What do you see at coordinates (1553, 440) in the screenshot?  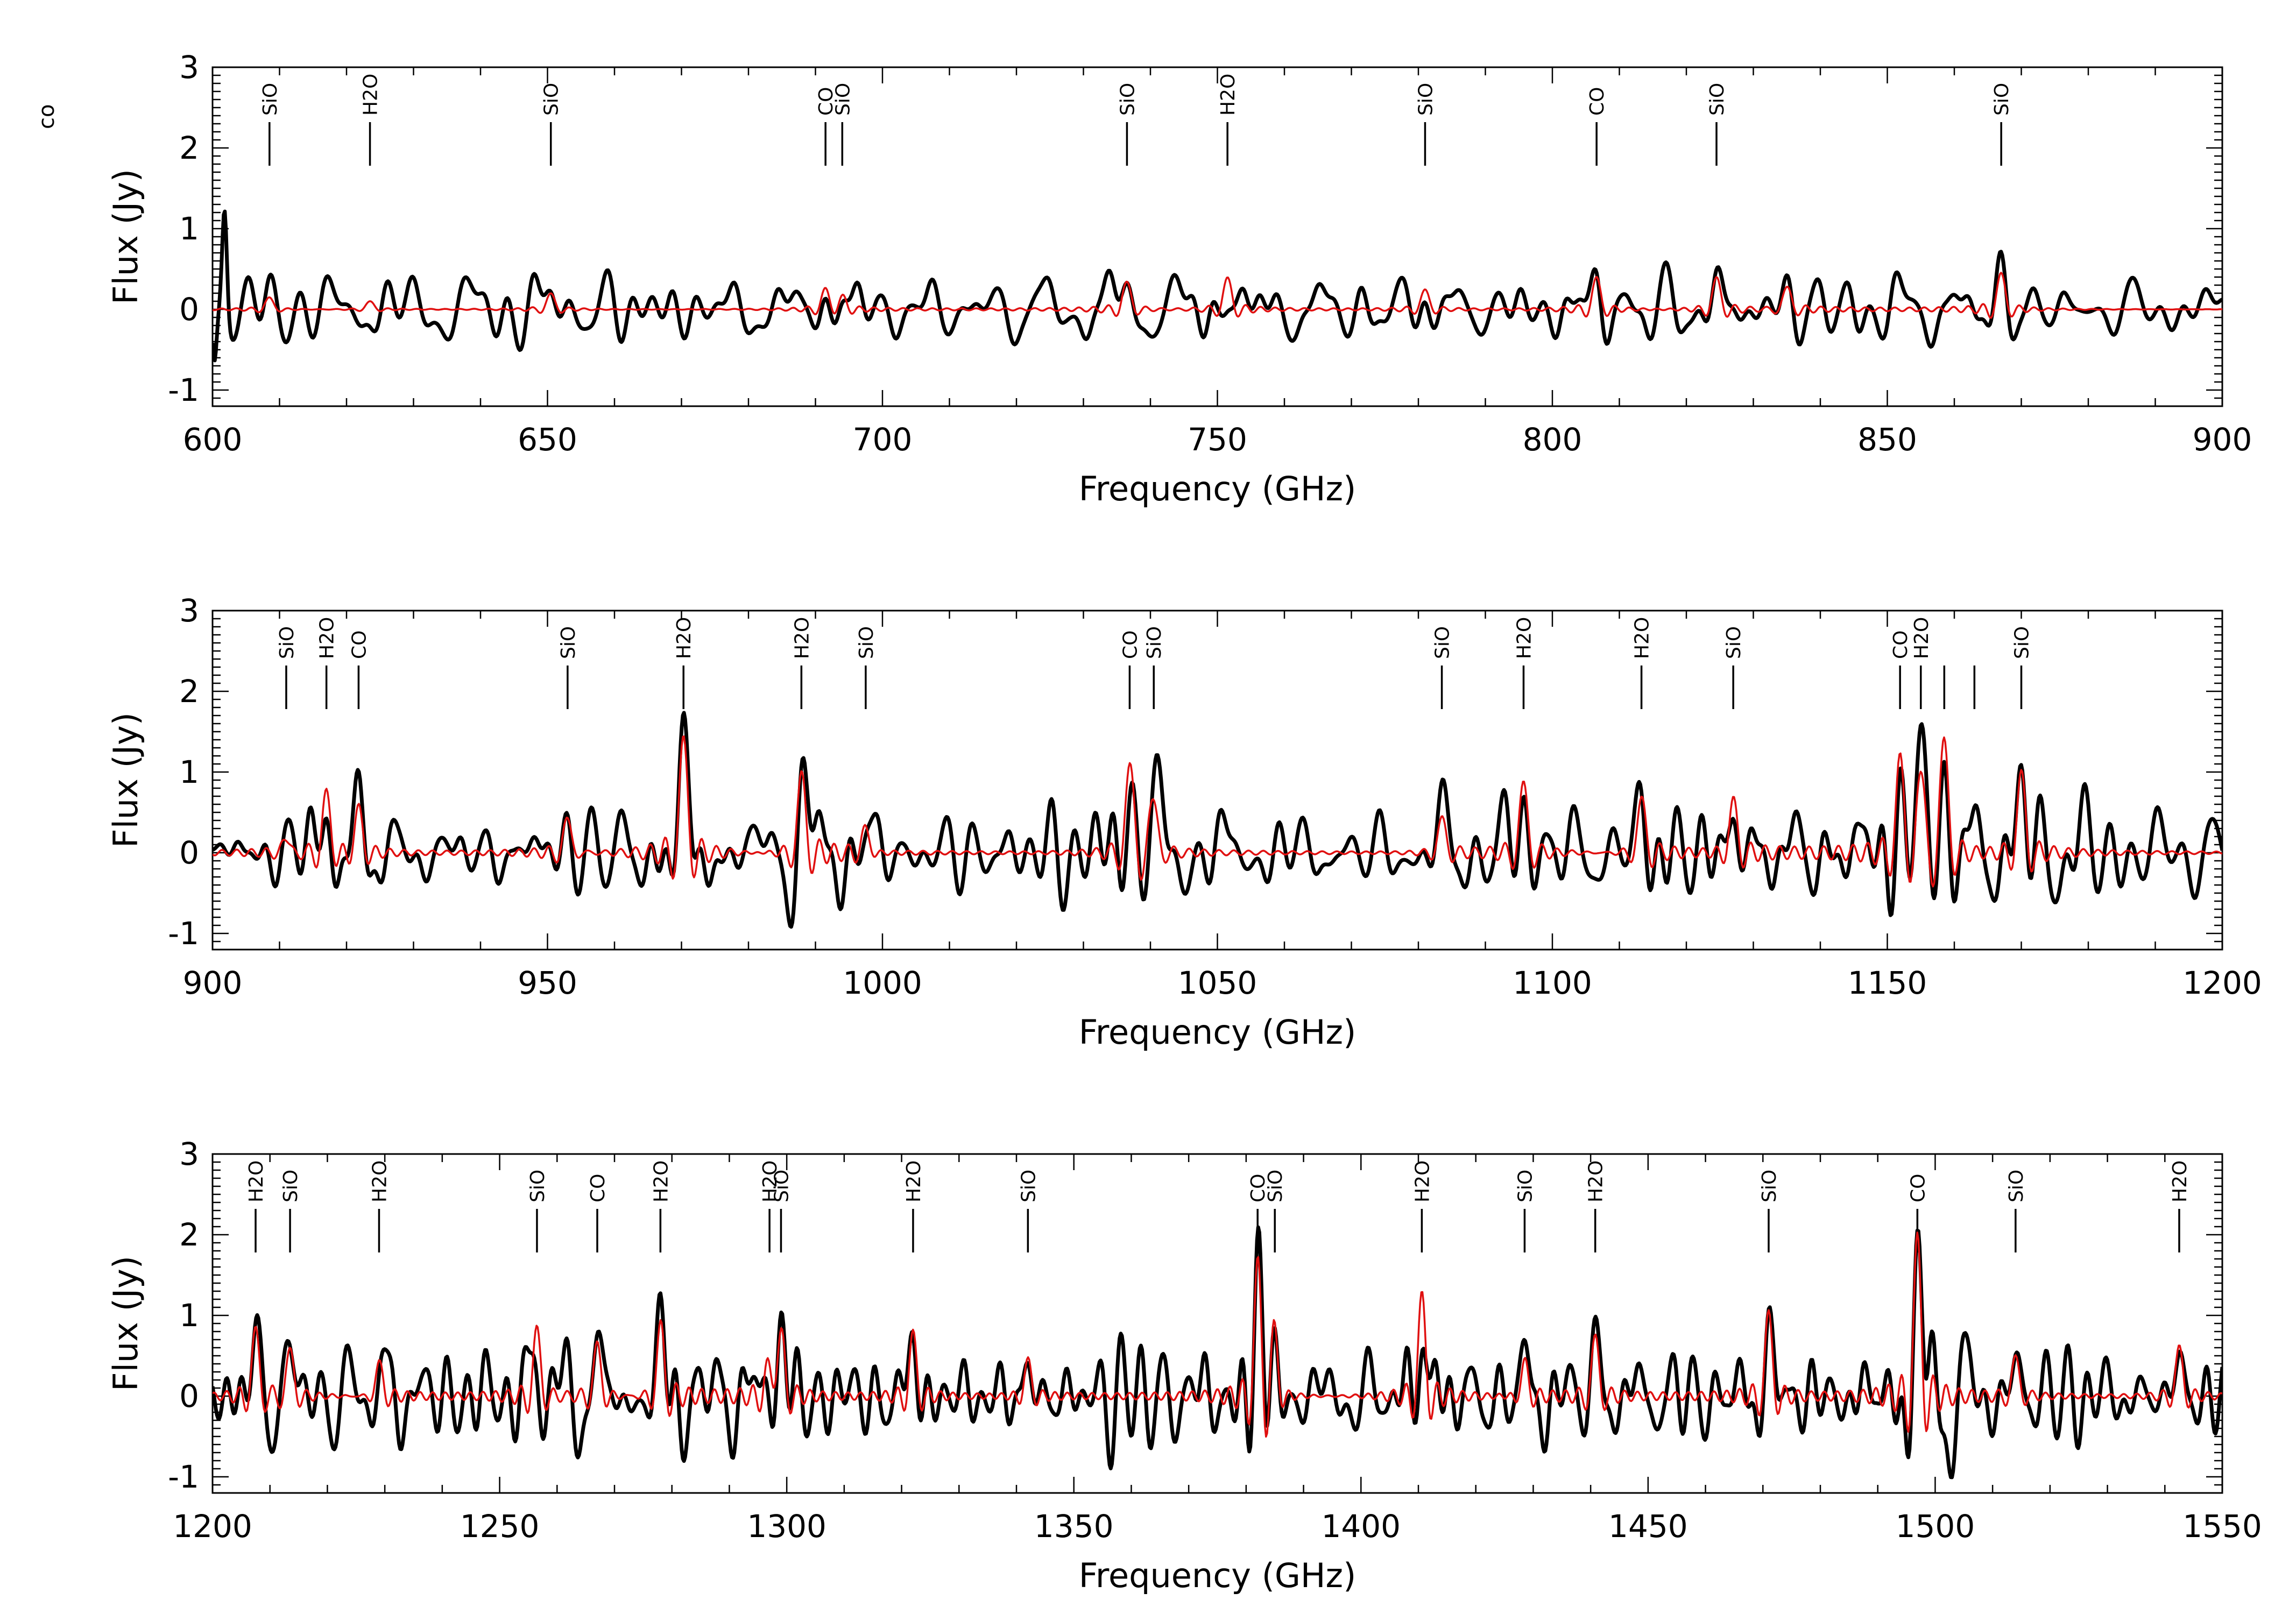 I see `x-tick-label: 800` at bounding box center [1553, 440].